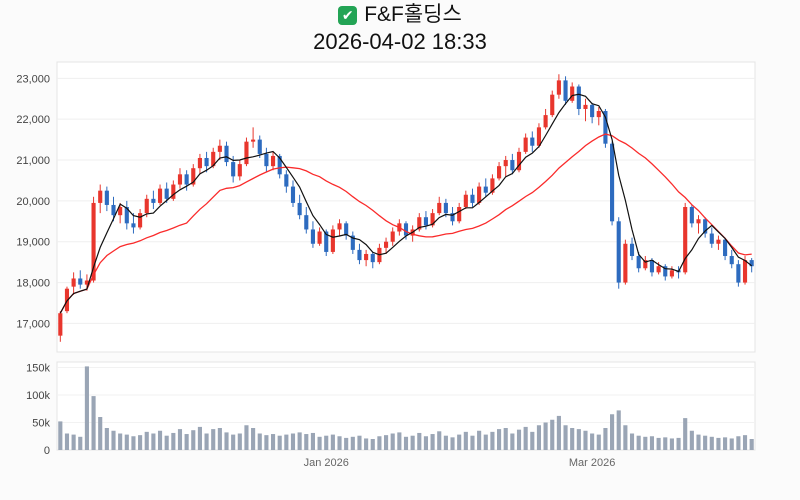  I want to click on svg-text: 22,000, so click(33, 120).